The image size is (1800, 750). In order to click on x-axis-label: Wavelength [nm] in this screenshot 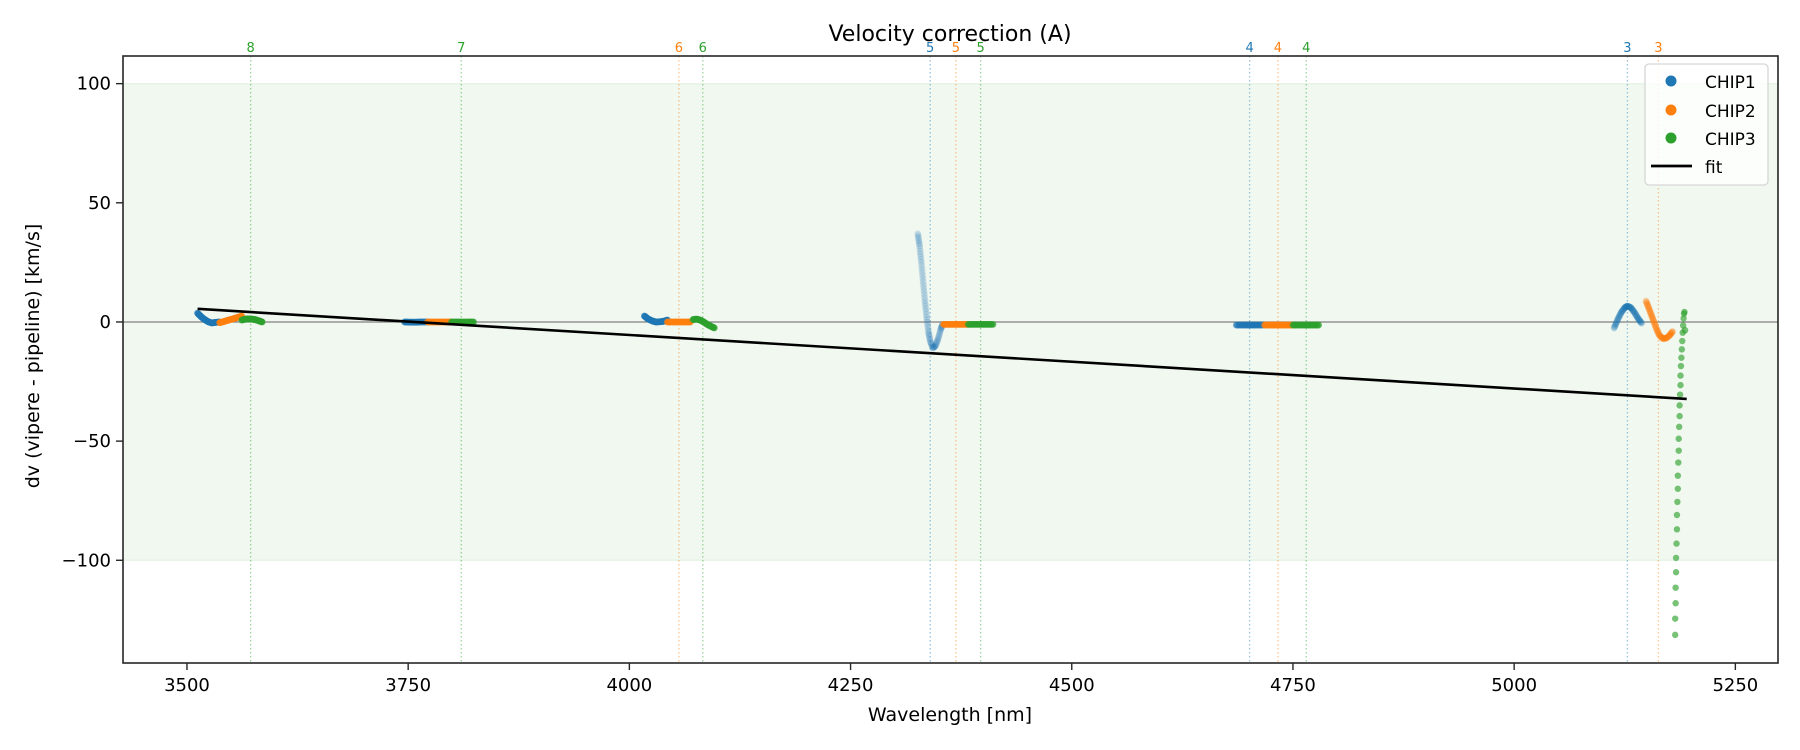, I will do `click(950, 715)`.